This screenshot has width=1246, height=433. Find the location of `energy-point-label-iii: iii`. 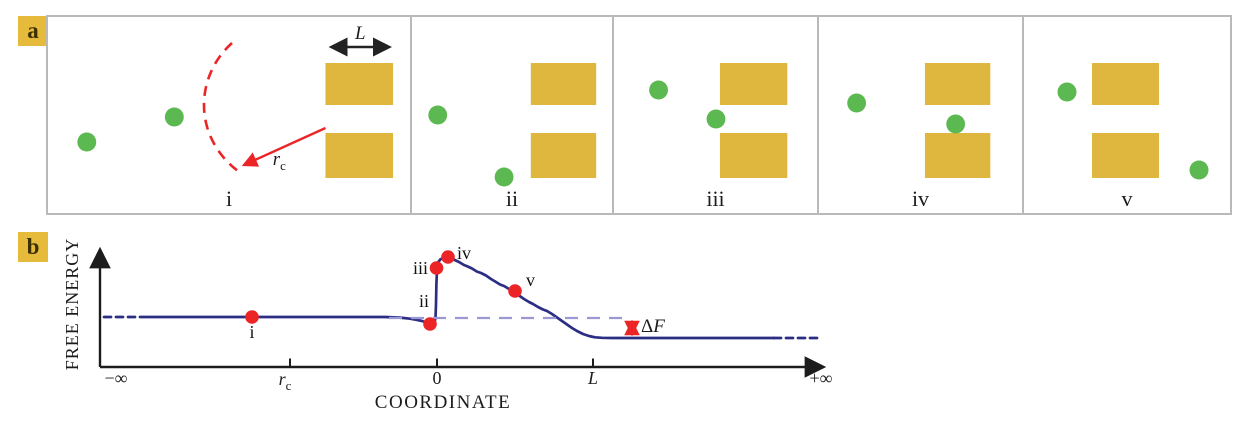

energy-point-label-iii: iii is located at coordinates (420, 268).